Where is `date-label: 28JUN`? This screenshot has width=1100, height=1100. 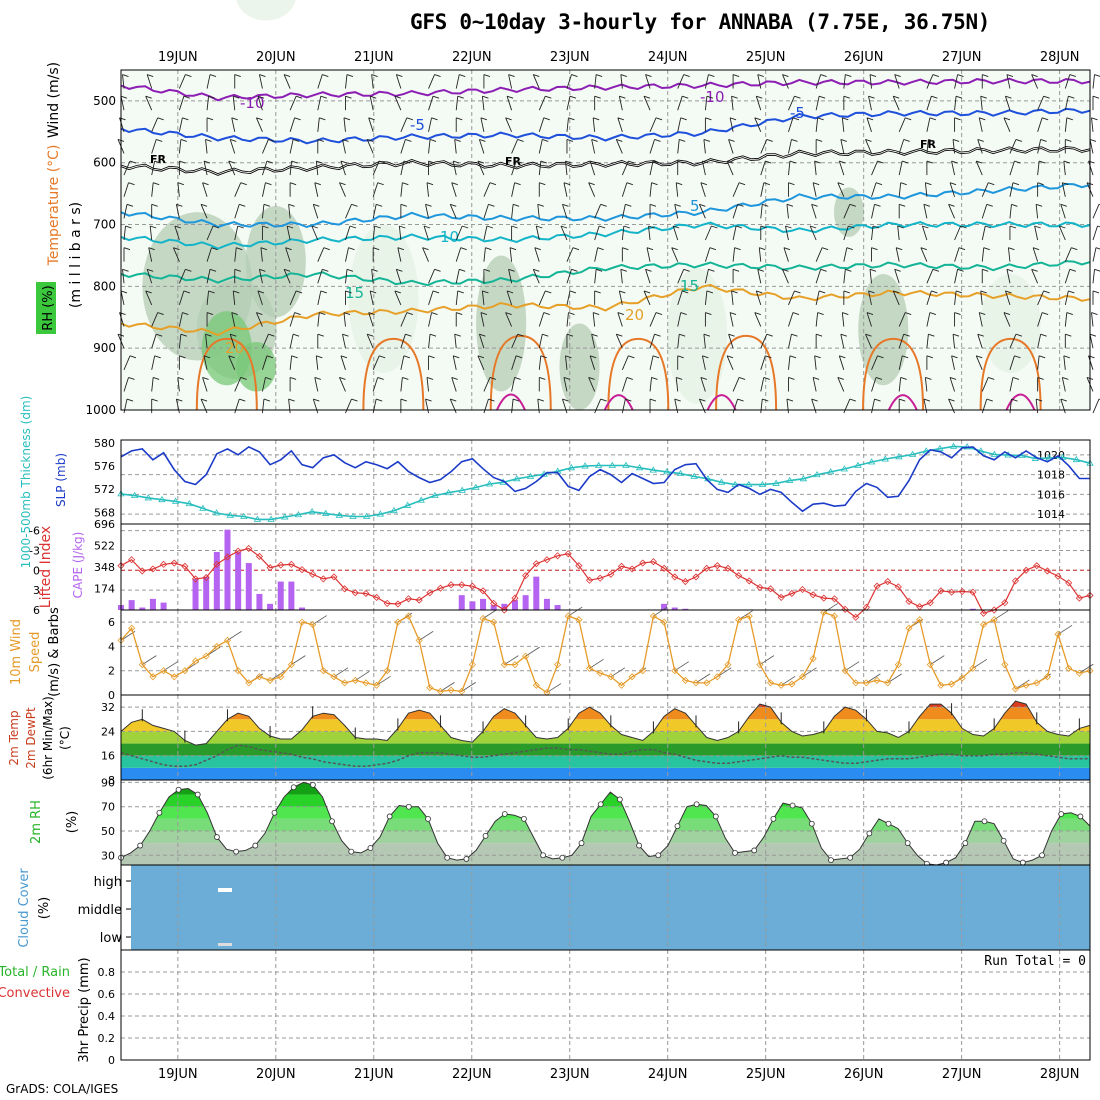
date-label: 28JUN is located at coordinates (1060, 1074).